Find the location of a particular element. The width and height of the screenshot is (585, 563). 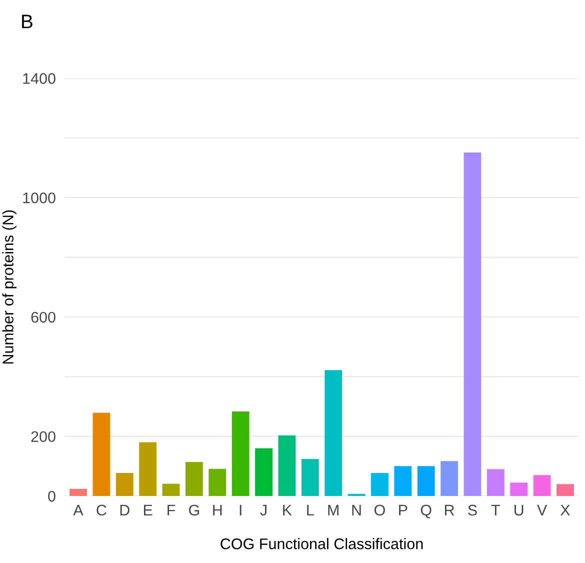

x-tick-label: L is located at coordinates (310, 510).